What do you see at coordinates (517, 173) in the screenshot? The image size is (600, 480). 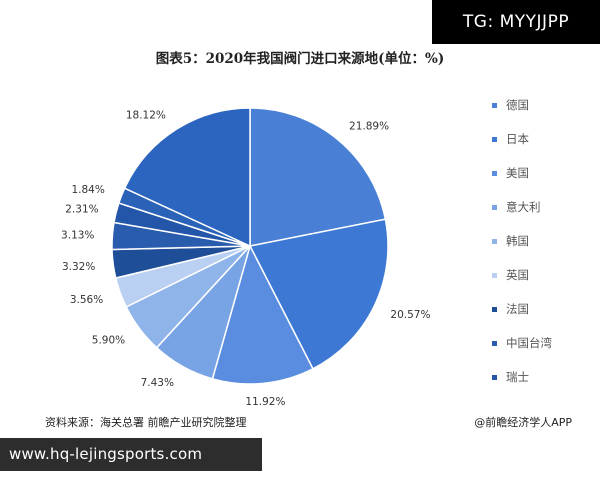 I see `legend-label: 美国` at bounding box center [517, 173].